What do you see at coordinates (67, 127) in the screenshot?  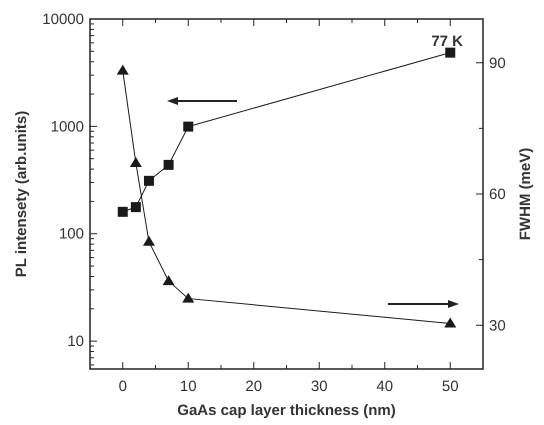 I see `y-tick-label: 1000` at bounding box center [67, 127].